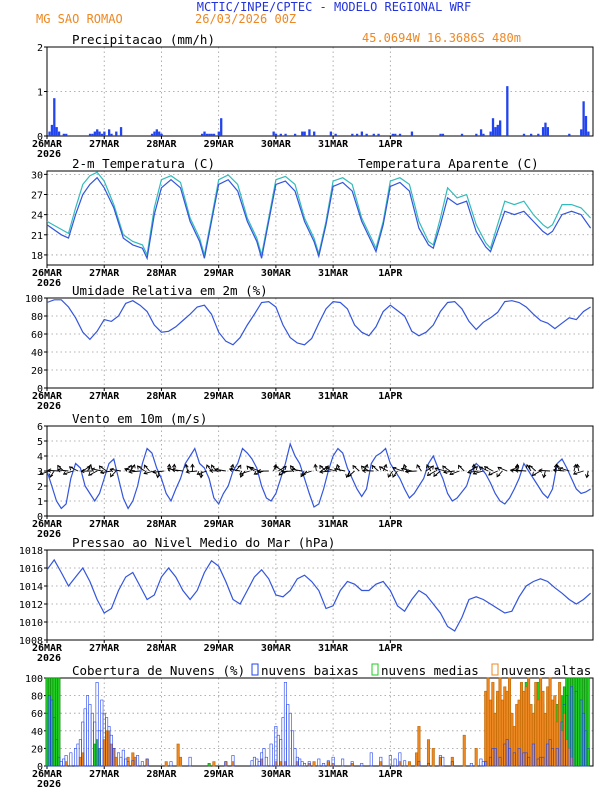  I want to click on y-tick-label: 1, so click(40, 93).